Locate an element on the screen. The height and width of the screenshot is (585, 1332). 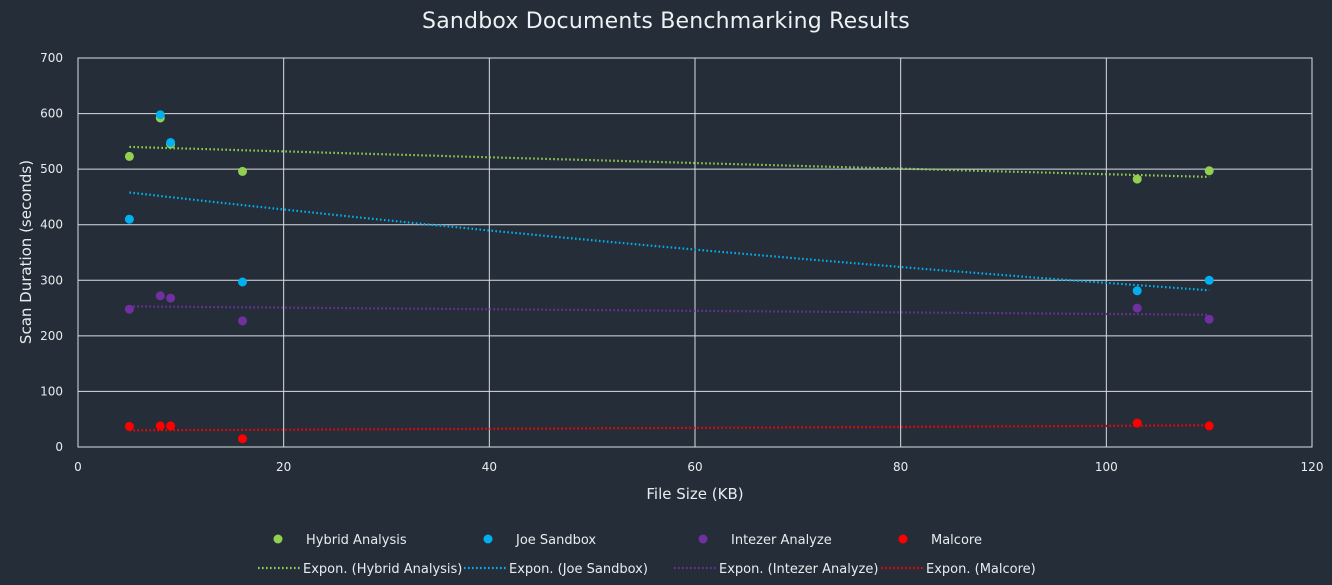
x-tick-label: 0 is located at coordinates (78, 467).